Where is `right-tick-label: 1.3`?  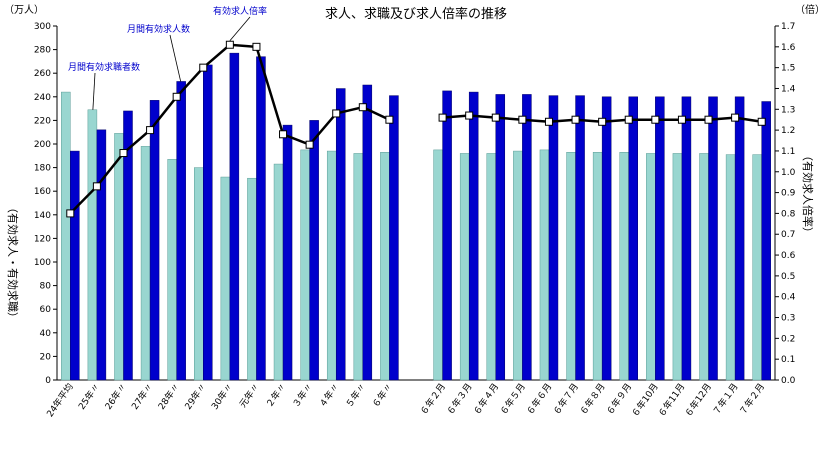
right-tick-label: 1.3 is located at coordinates (788, 110).